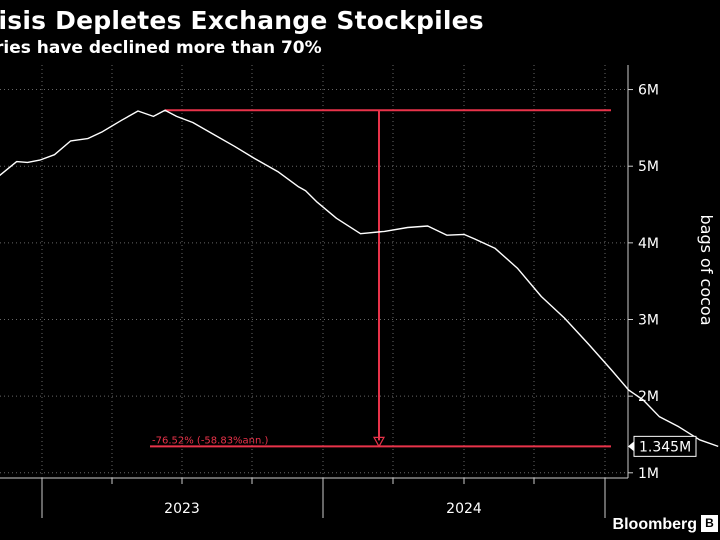 This screenshot has width=720, height=540. What do you see at coordinates (182, 509) in the screenshot?
I see `x-tick-label: 2023` at bounding box center [182, 509].